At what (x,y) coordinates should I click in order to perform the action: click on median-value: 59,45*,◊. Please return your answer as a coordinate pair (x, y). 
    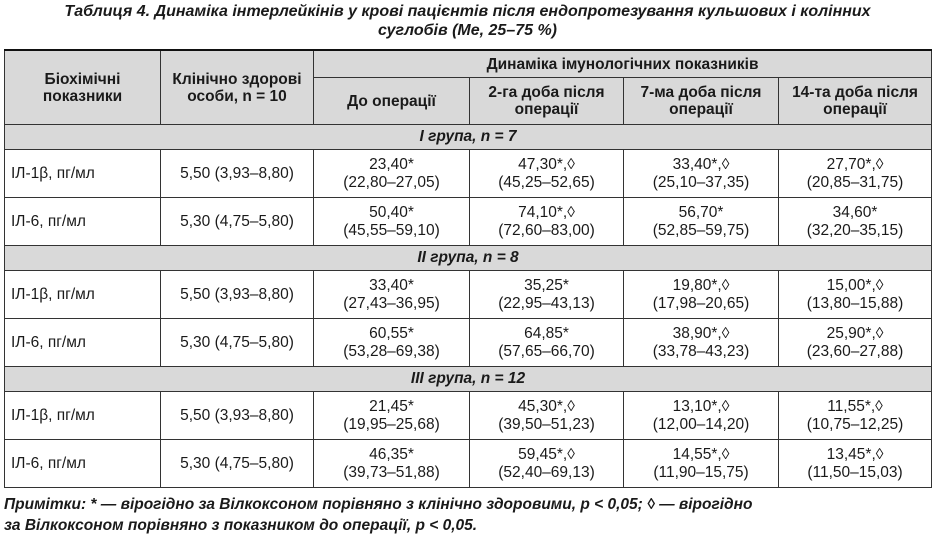
    Looking at the image, I should click on (546, 454).